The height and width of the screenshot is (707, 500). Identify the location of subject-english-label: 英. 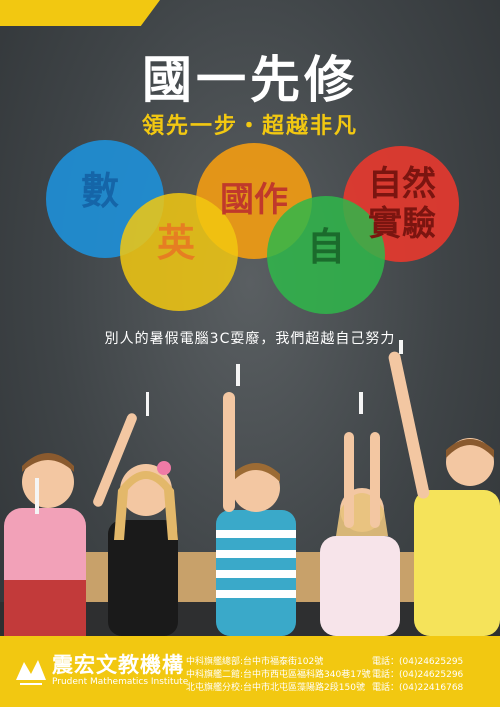
(176, 243).